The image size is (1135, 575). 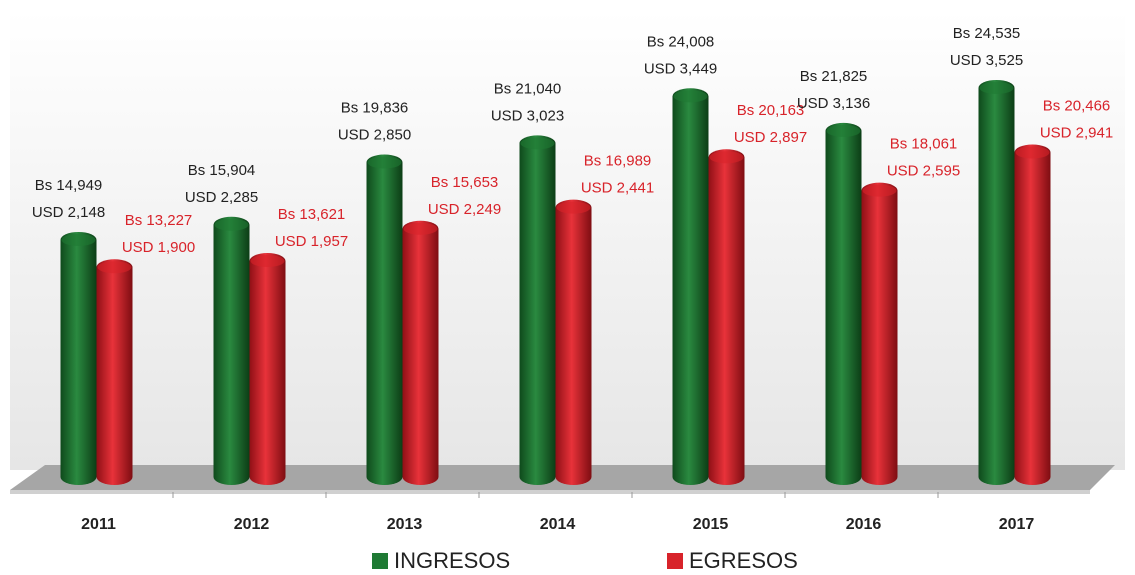 I want to click on value-label: Bs 24,008, so click(x=681, y=41).